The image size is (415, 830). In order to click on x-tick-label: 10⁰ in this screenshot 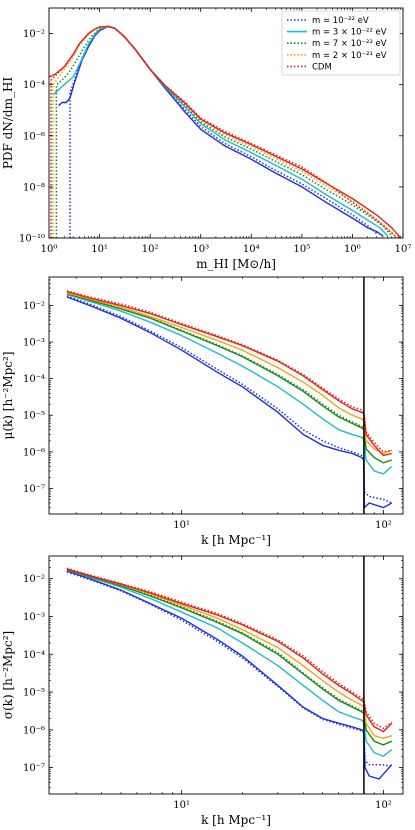, I will do `click(49, 249)`.